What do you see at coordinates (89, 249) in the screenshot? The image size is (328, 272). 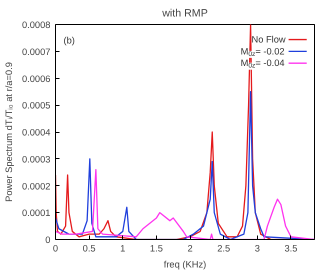 I see `x-tick-label: 0.5` at bounding box center [89, 249].